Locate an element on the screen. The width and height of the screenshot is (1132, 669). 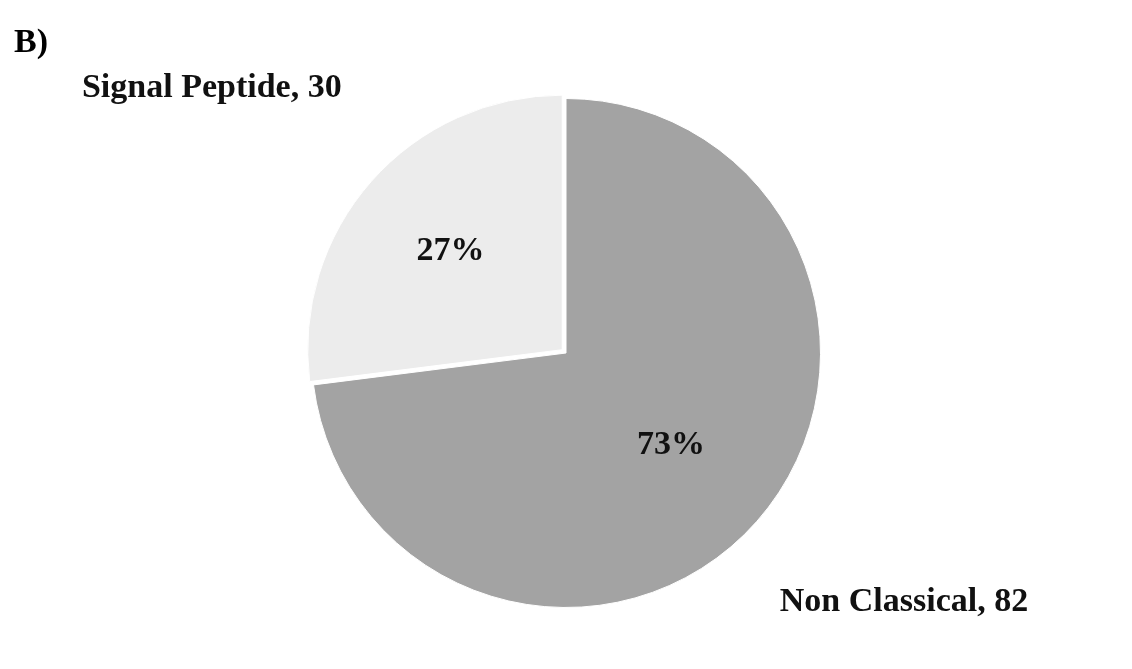
slice-label: Non Classical, 82 is located at coordinates (904, 600).